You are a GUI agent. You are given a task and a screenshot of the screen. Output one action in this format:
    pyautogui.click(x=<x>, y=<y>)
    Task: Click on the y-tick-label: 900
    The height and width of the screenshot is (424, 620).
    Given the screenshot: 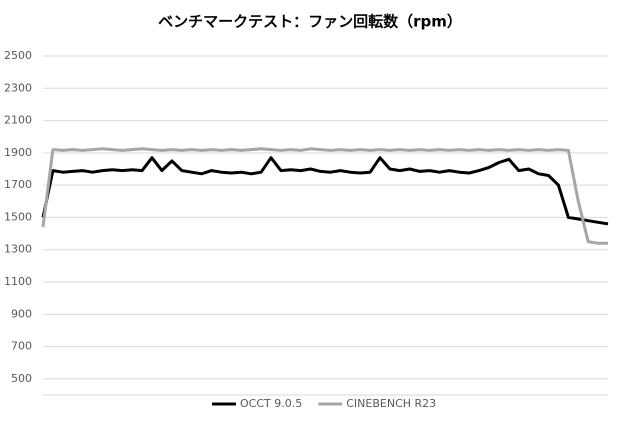 What is the action you would take?
    pyautogui.click(x=21, y=313)
    